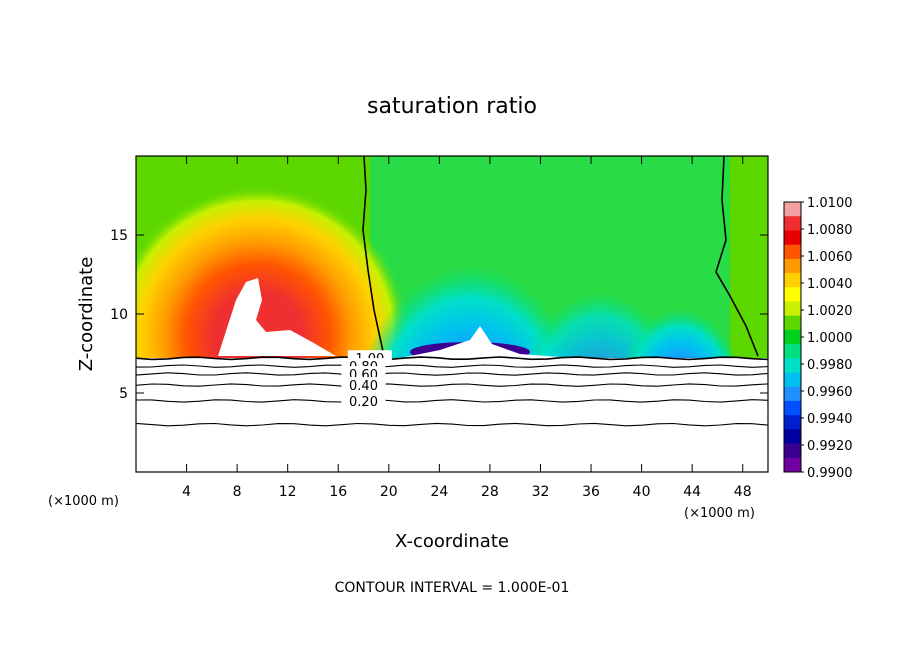 The width and height of the screenshot is (904, 654). Describe the element at coordinates (452, 588) in the screenshot. I see `contour-interval-note: CONTOUR INTERVAL = 1.000E-01` at that location.